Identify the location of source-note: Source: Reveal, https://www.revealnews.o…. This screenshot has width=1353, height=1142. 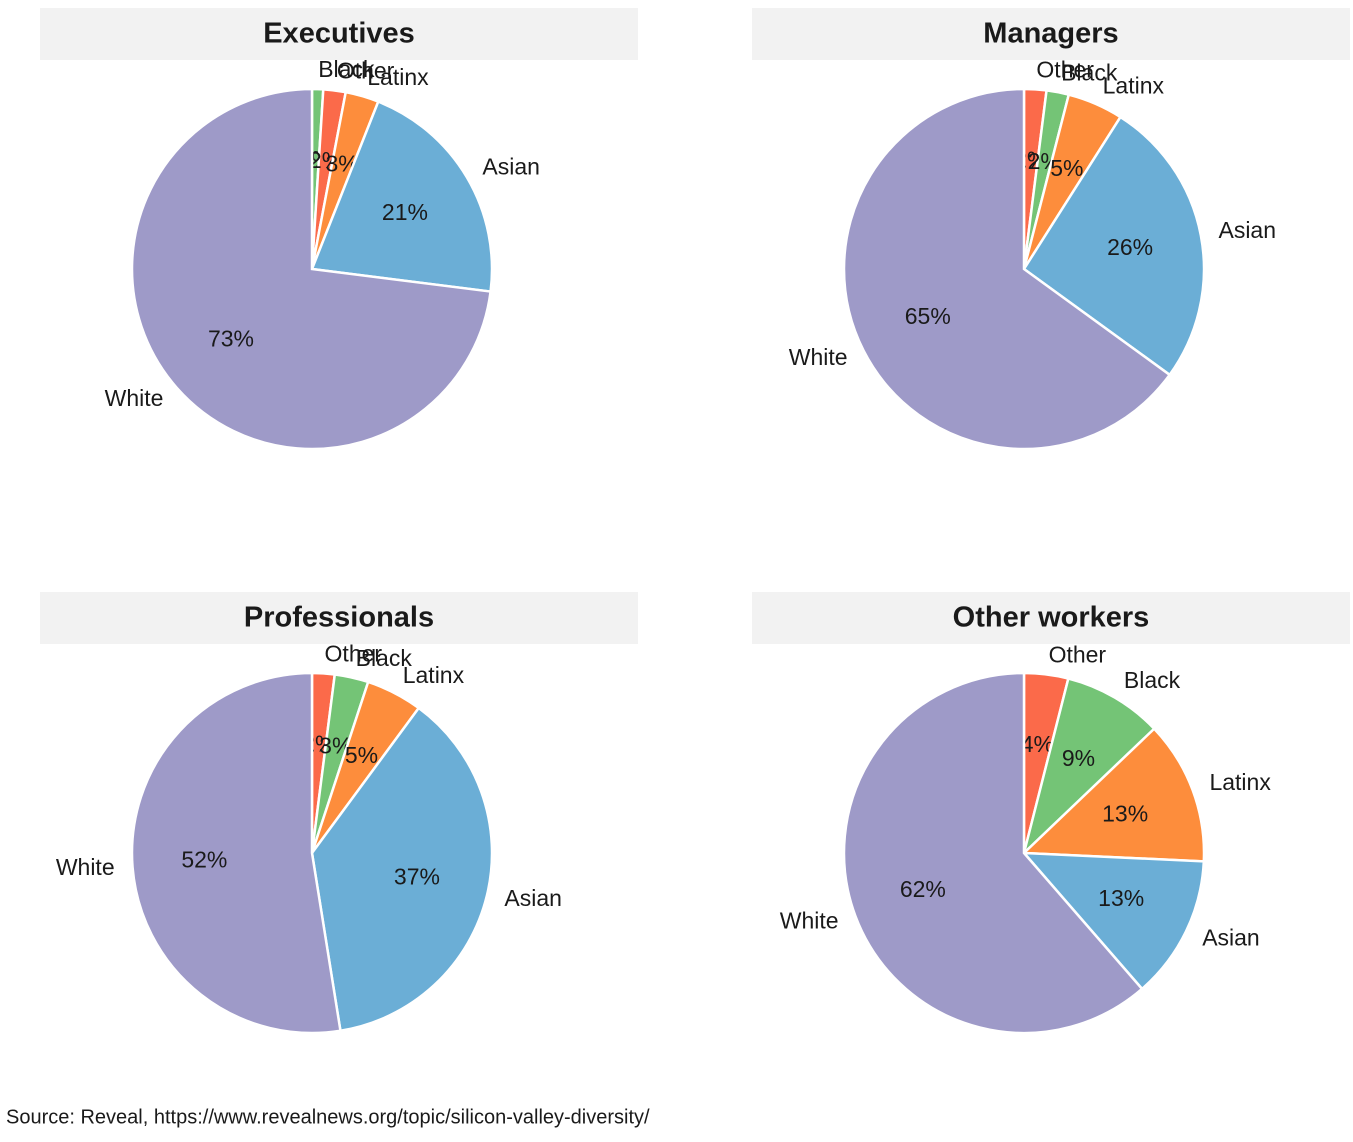
(328, 1117).